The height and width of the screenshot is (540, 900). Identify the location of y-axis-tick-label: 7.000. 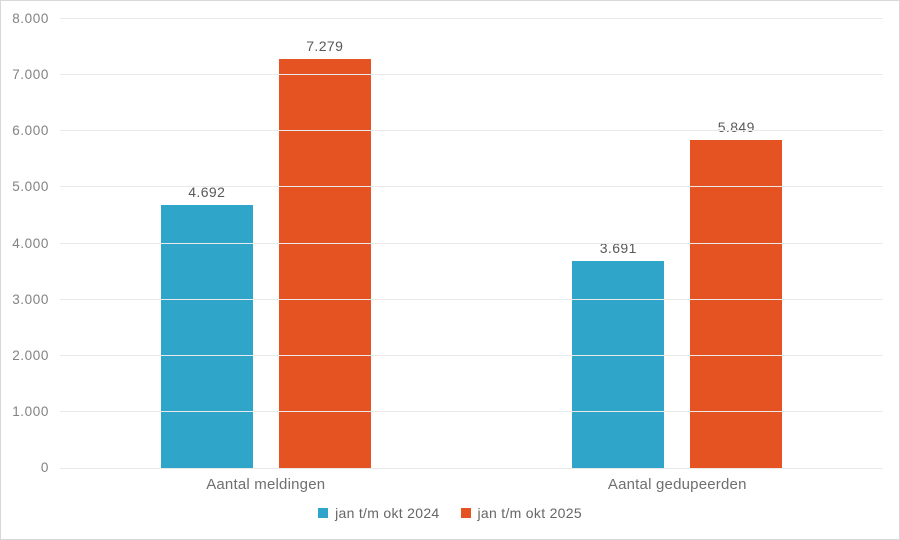
(30, 75).